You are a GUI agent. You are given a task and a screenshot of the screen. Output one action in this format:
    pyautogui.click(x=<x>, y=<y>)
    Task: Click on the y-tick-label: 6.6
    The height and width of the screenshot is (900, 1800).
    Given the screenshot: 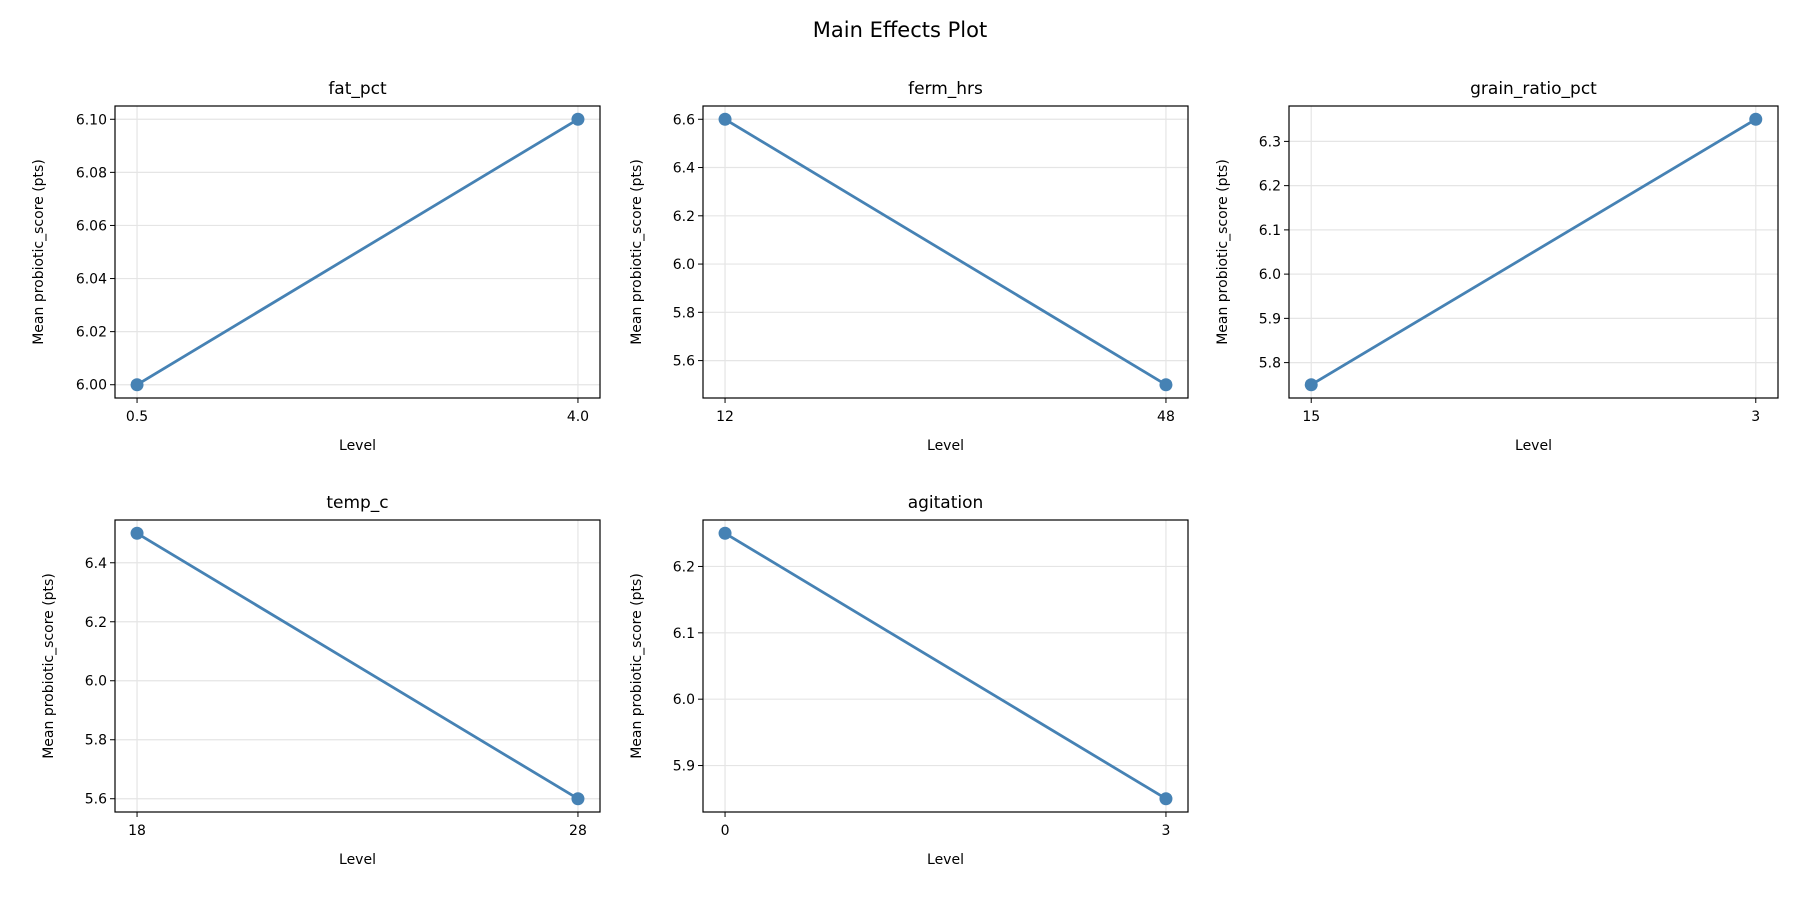 What is the action you would take?
    pyautogui.click(x=684, y=120)
    